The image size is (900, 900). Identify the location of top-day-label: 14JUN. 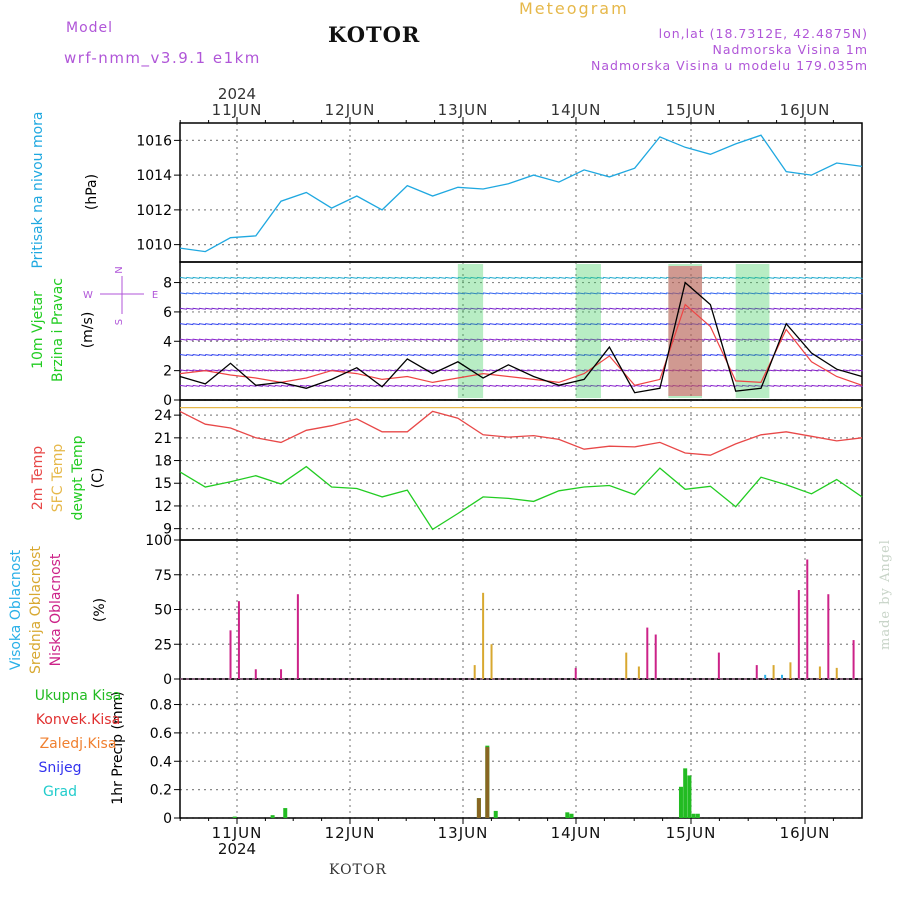
(576, 110).